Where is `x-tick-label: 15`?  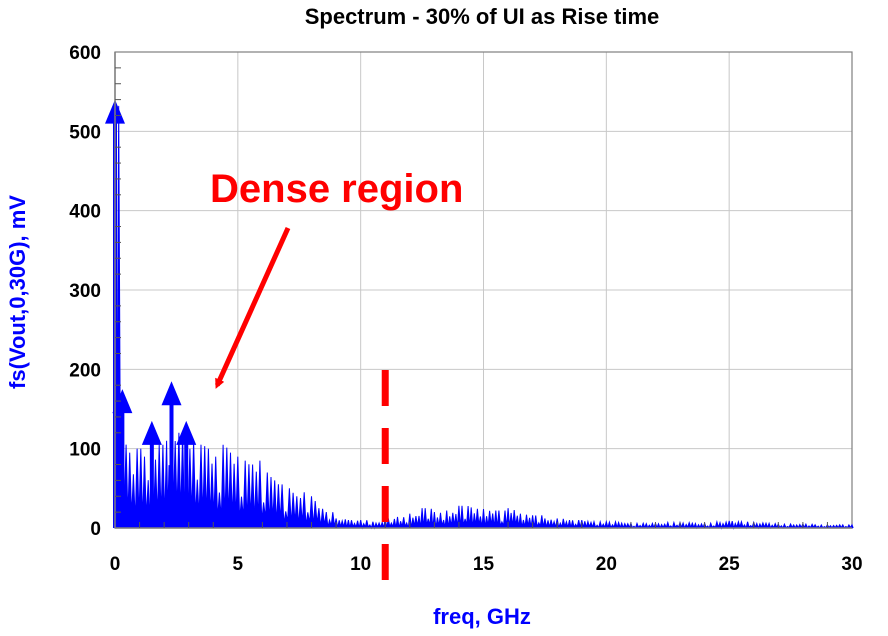
x-tick-label: 15 is located at coordinates (484, 564).